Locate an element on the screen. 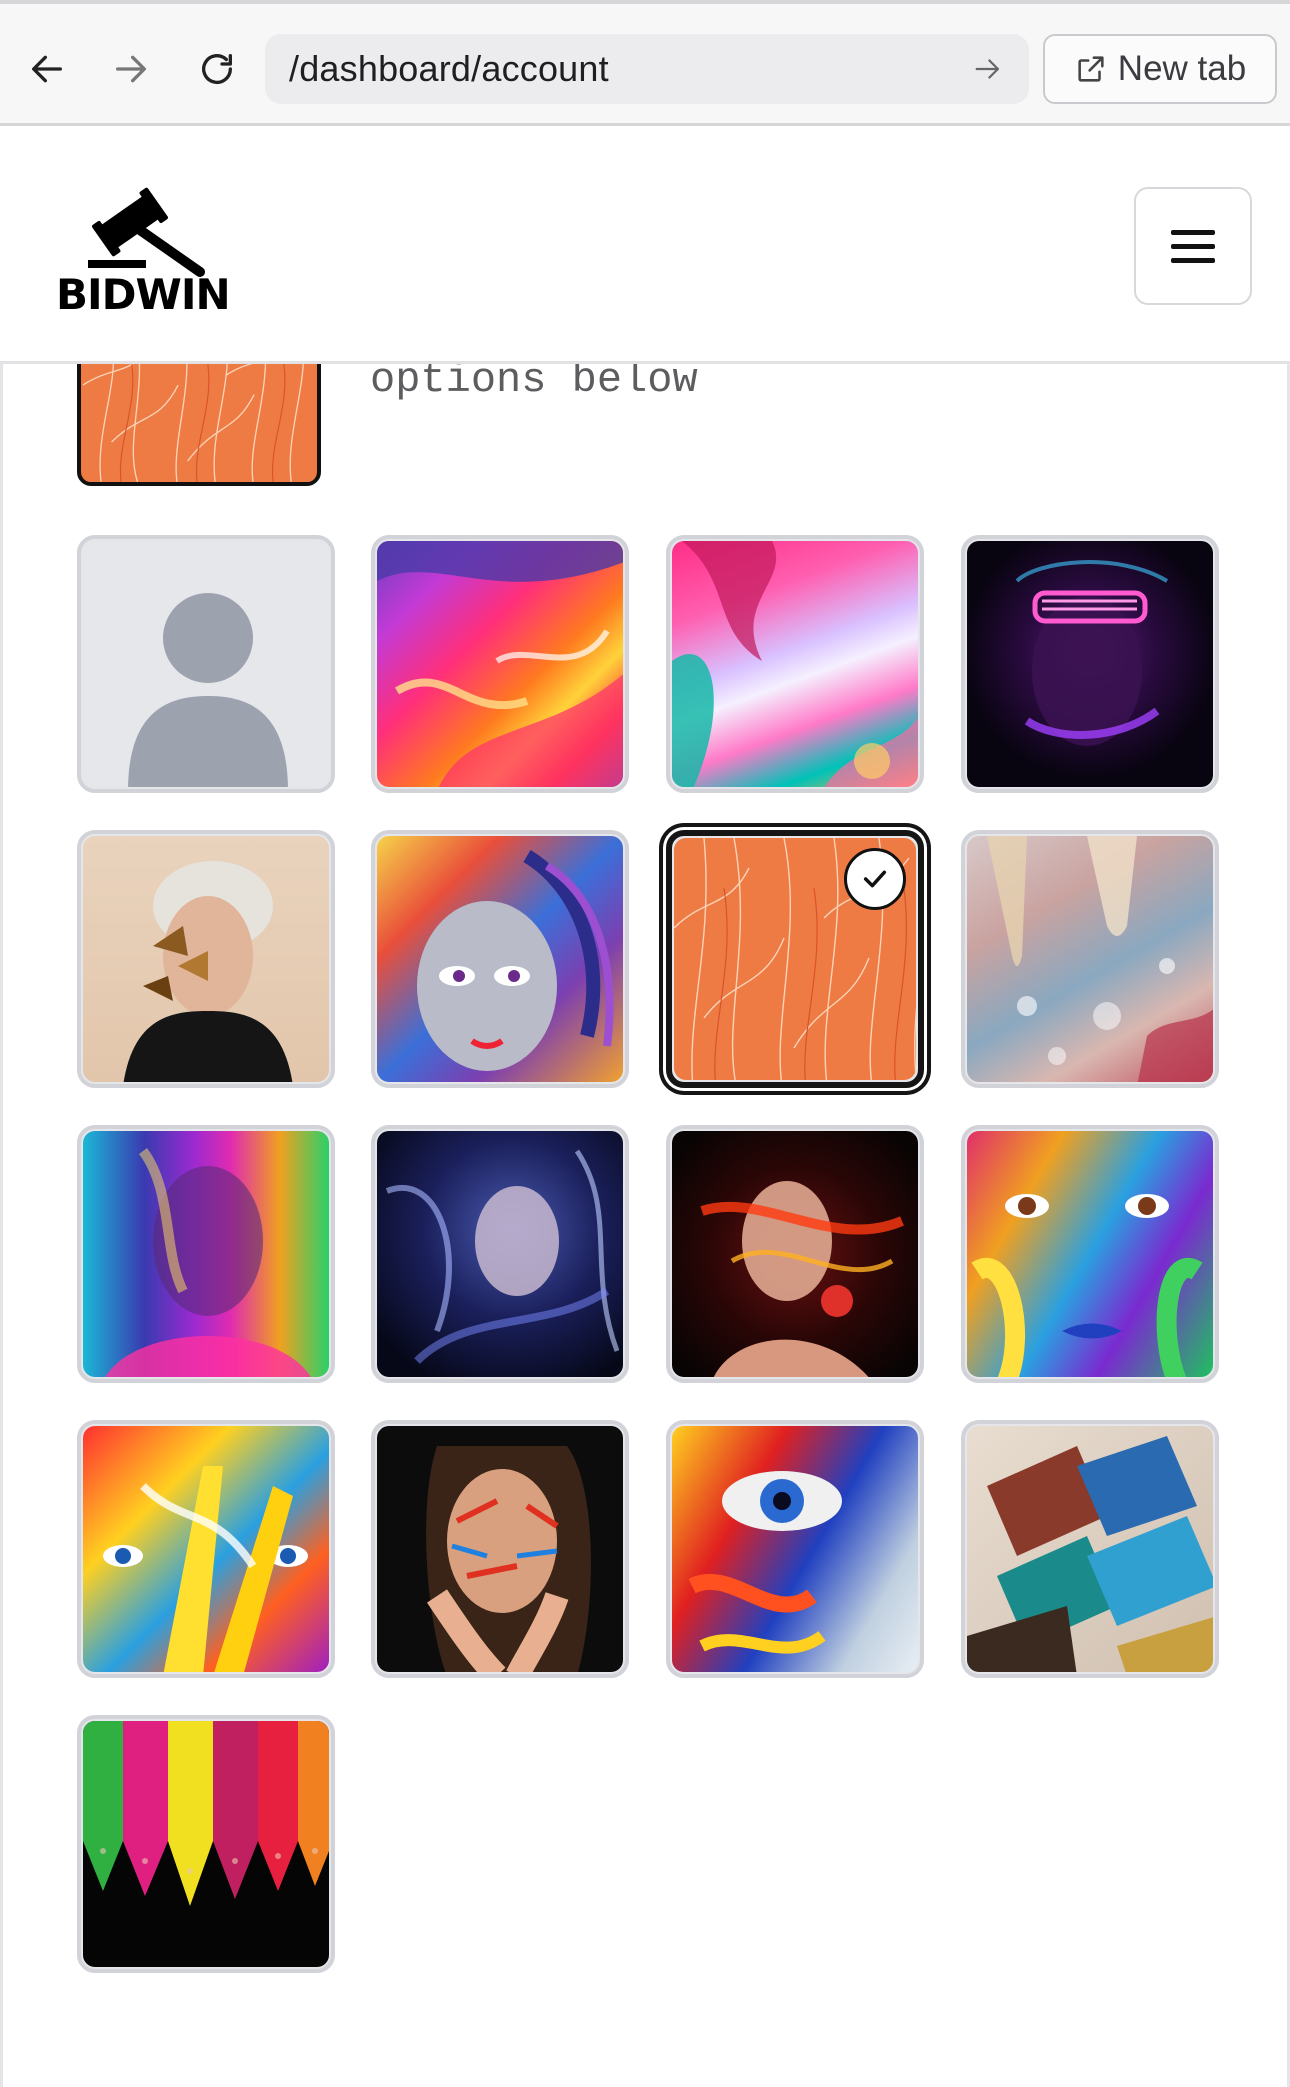  avatar-option-face-paint-woman is located at coordinates (500, 1549).